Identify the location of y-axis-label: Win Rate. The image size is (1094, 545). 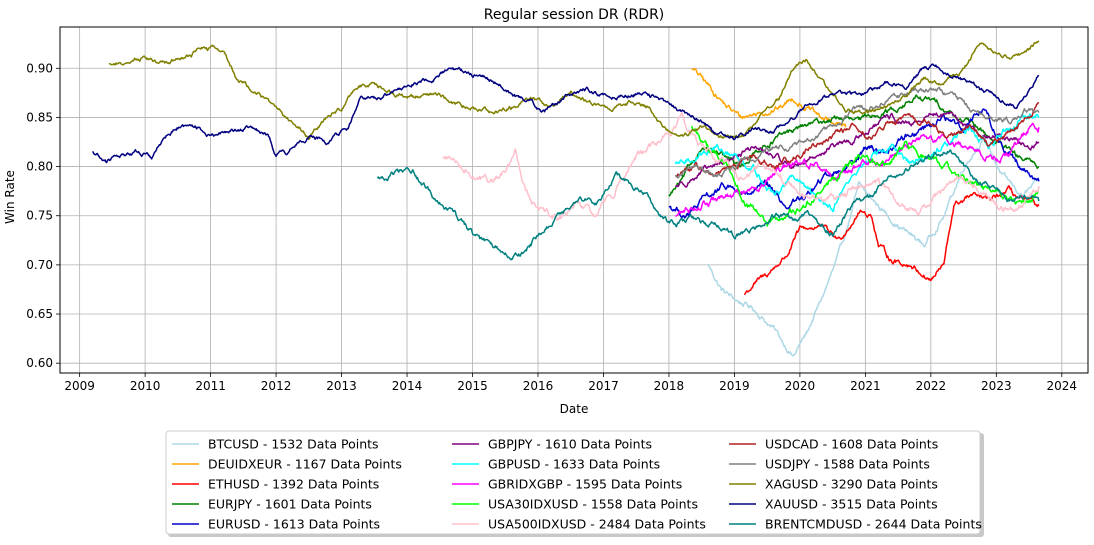
(10, 197).